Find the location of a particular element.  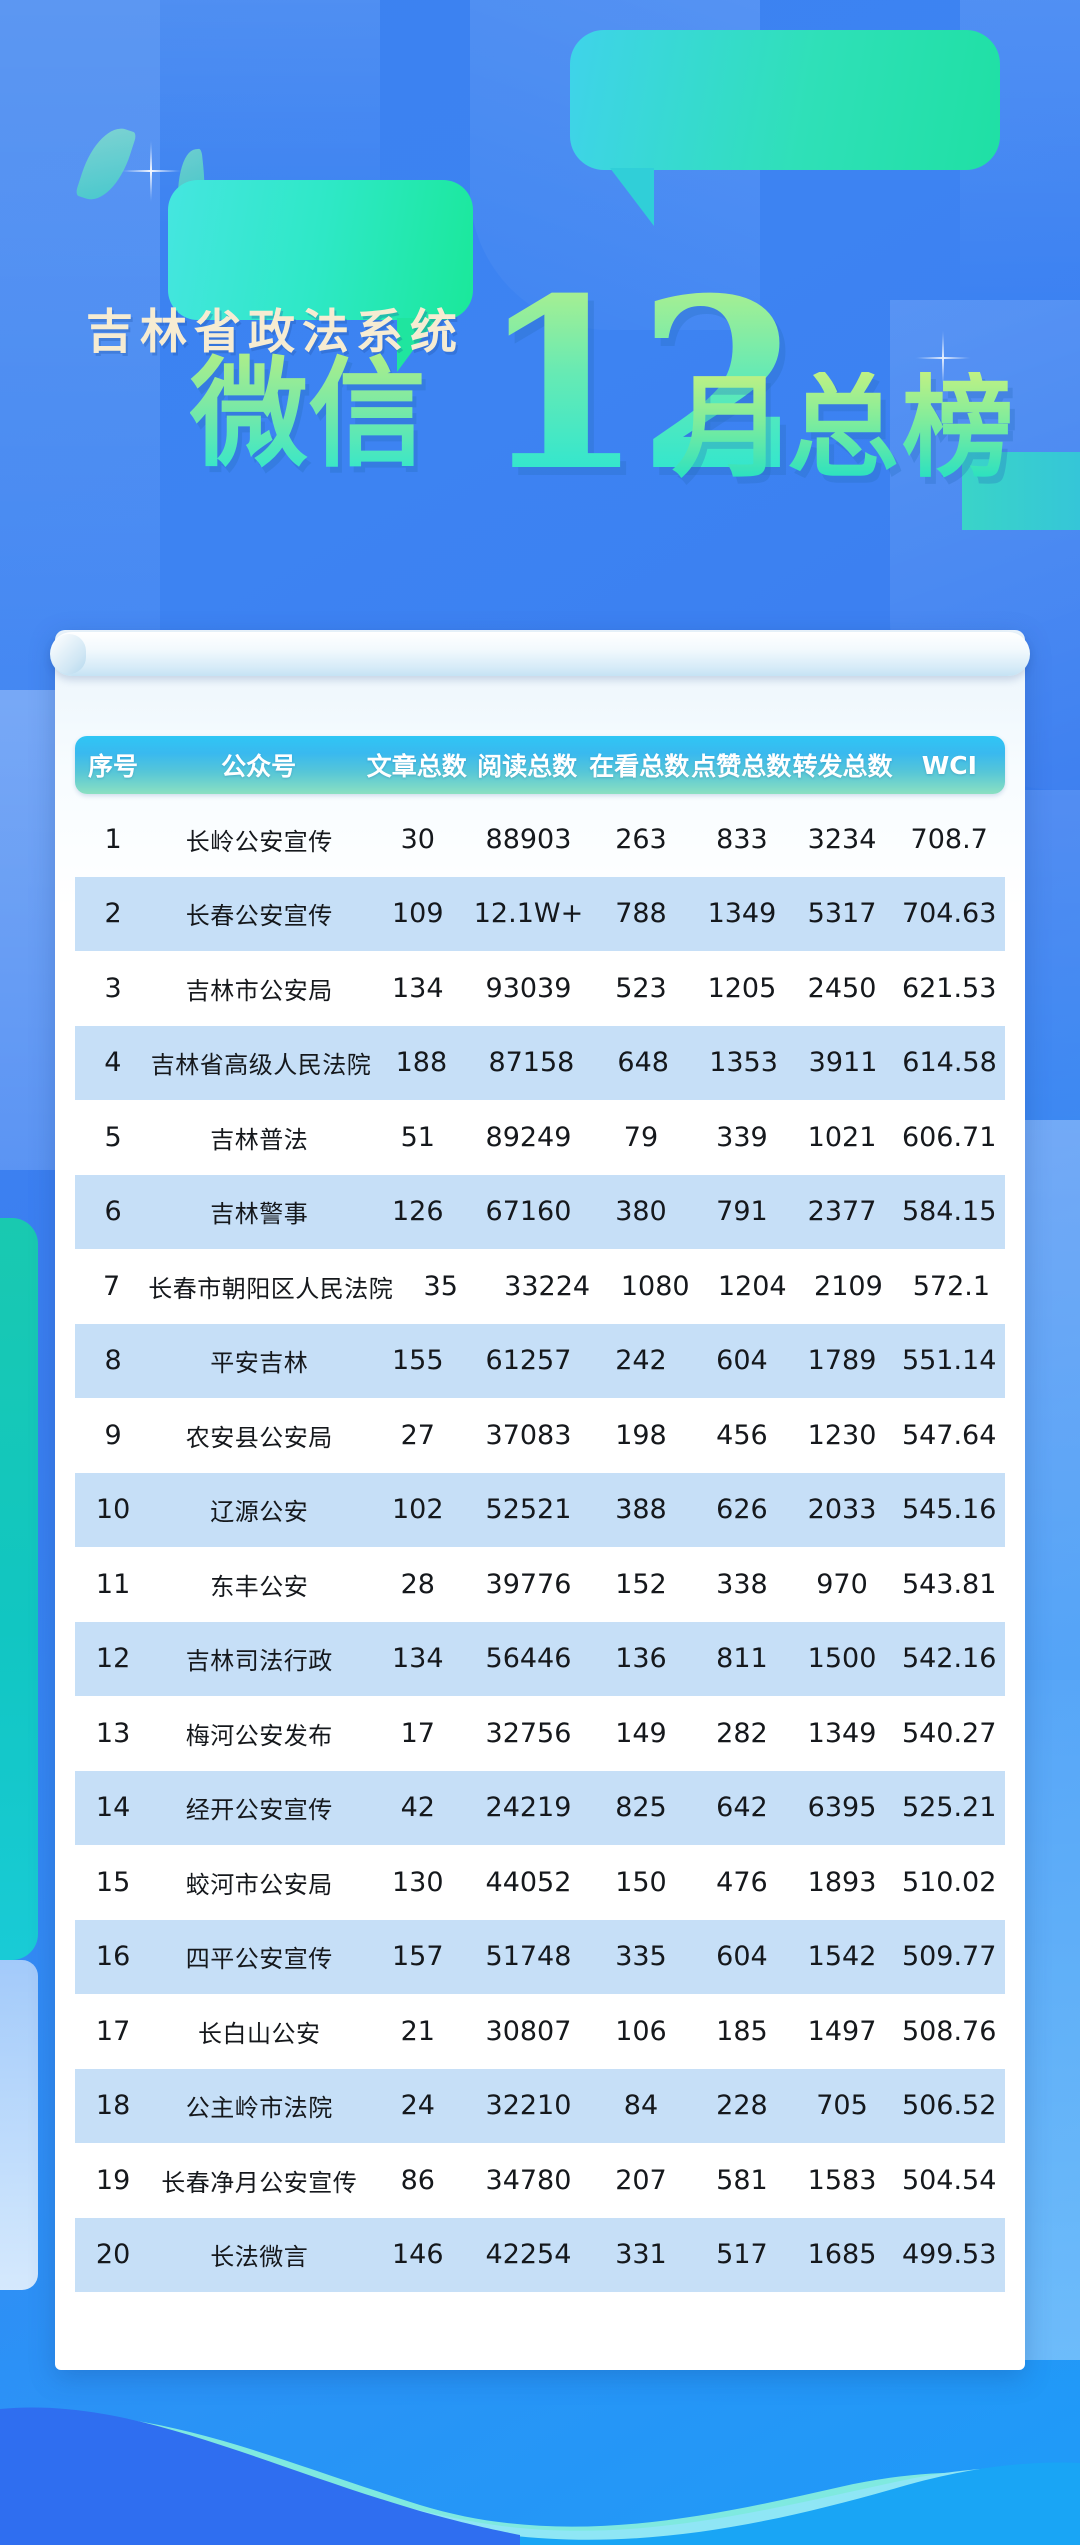

speech-bubble-tail is located at coordinates (632, 197).